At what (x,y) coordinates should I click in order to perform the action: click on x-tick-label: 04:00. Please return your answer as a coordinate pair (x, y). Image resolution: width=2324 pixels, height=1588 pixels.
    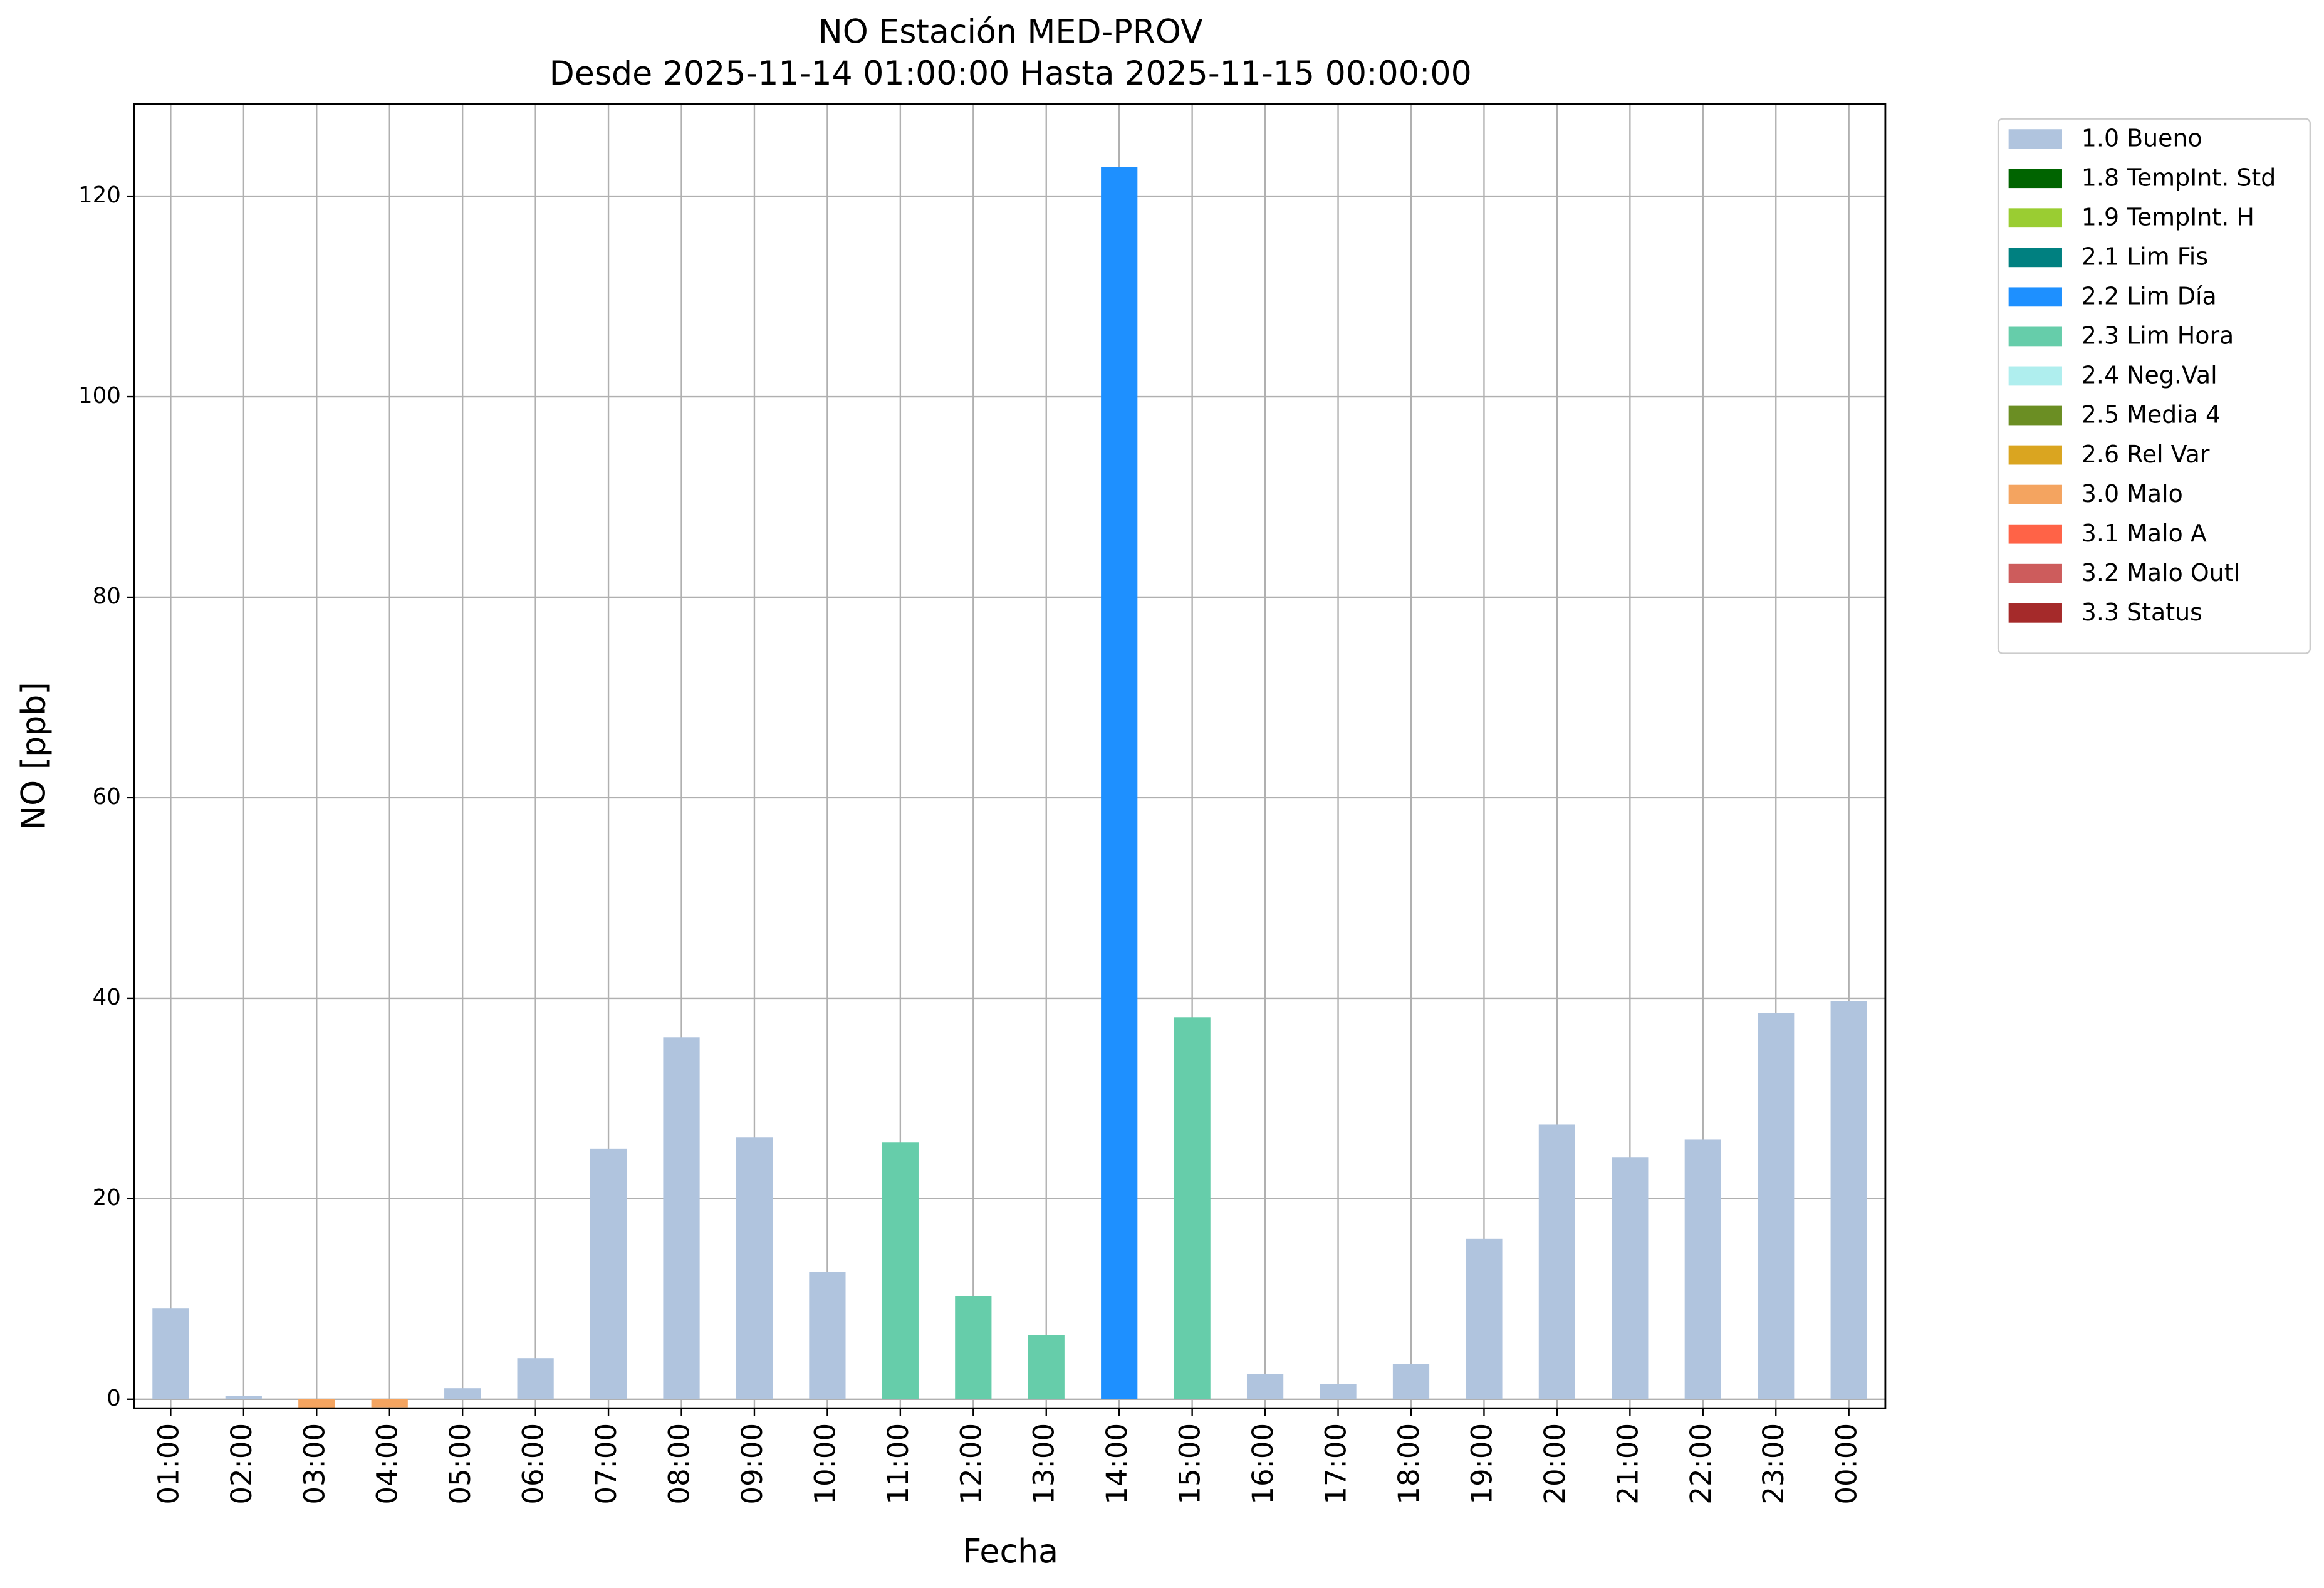
    Looking at the image, I should click on (387, 1464).